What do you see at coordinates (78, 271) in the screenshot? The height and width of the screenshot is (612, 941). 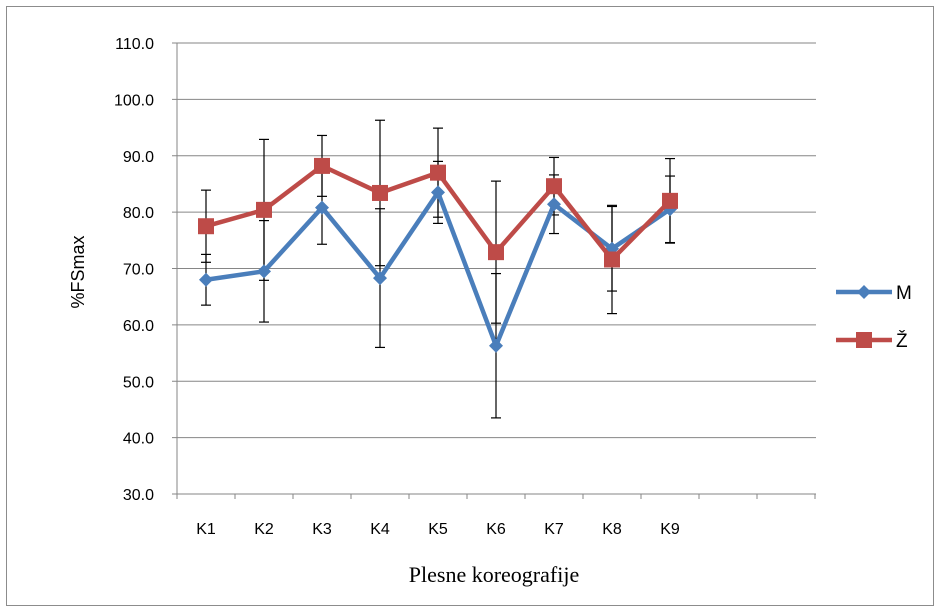 I see `y-axis-label: %FSmax` at bounding box center [78, 271].